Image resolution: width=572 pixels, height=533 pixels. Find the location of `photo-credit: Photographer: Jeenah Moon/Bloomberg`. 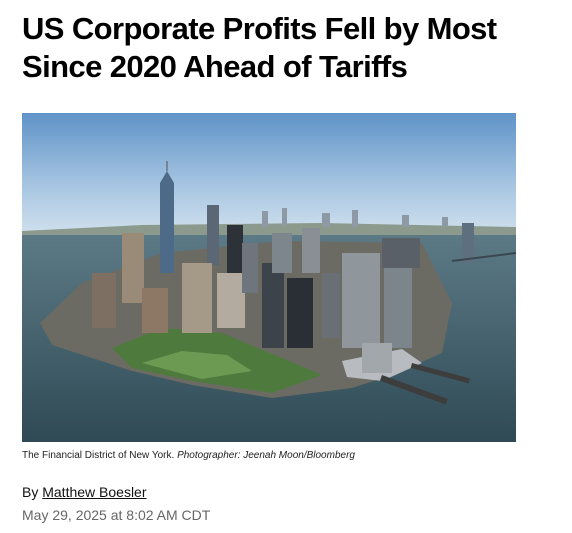

photo-credit: Photographer: Jeenah Moon/Bloomberg is located at coordinates (266, 455).